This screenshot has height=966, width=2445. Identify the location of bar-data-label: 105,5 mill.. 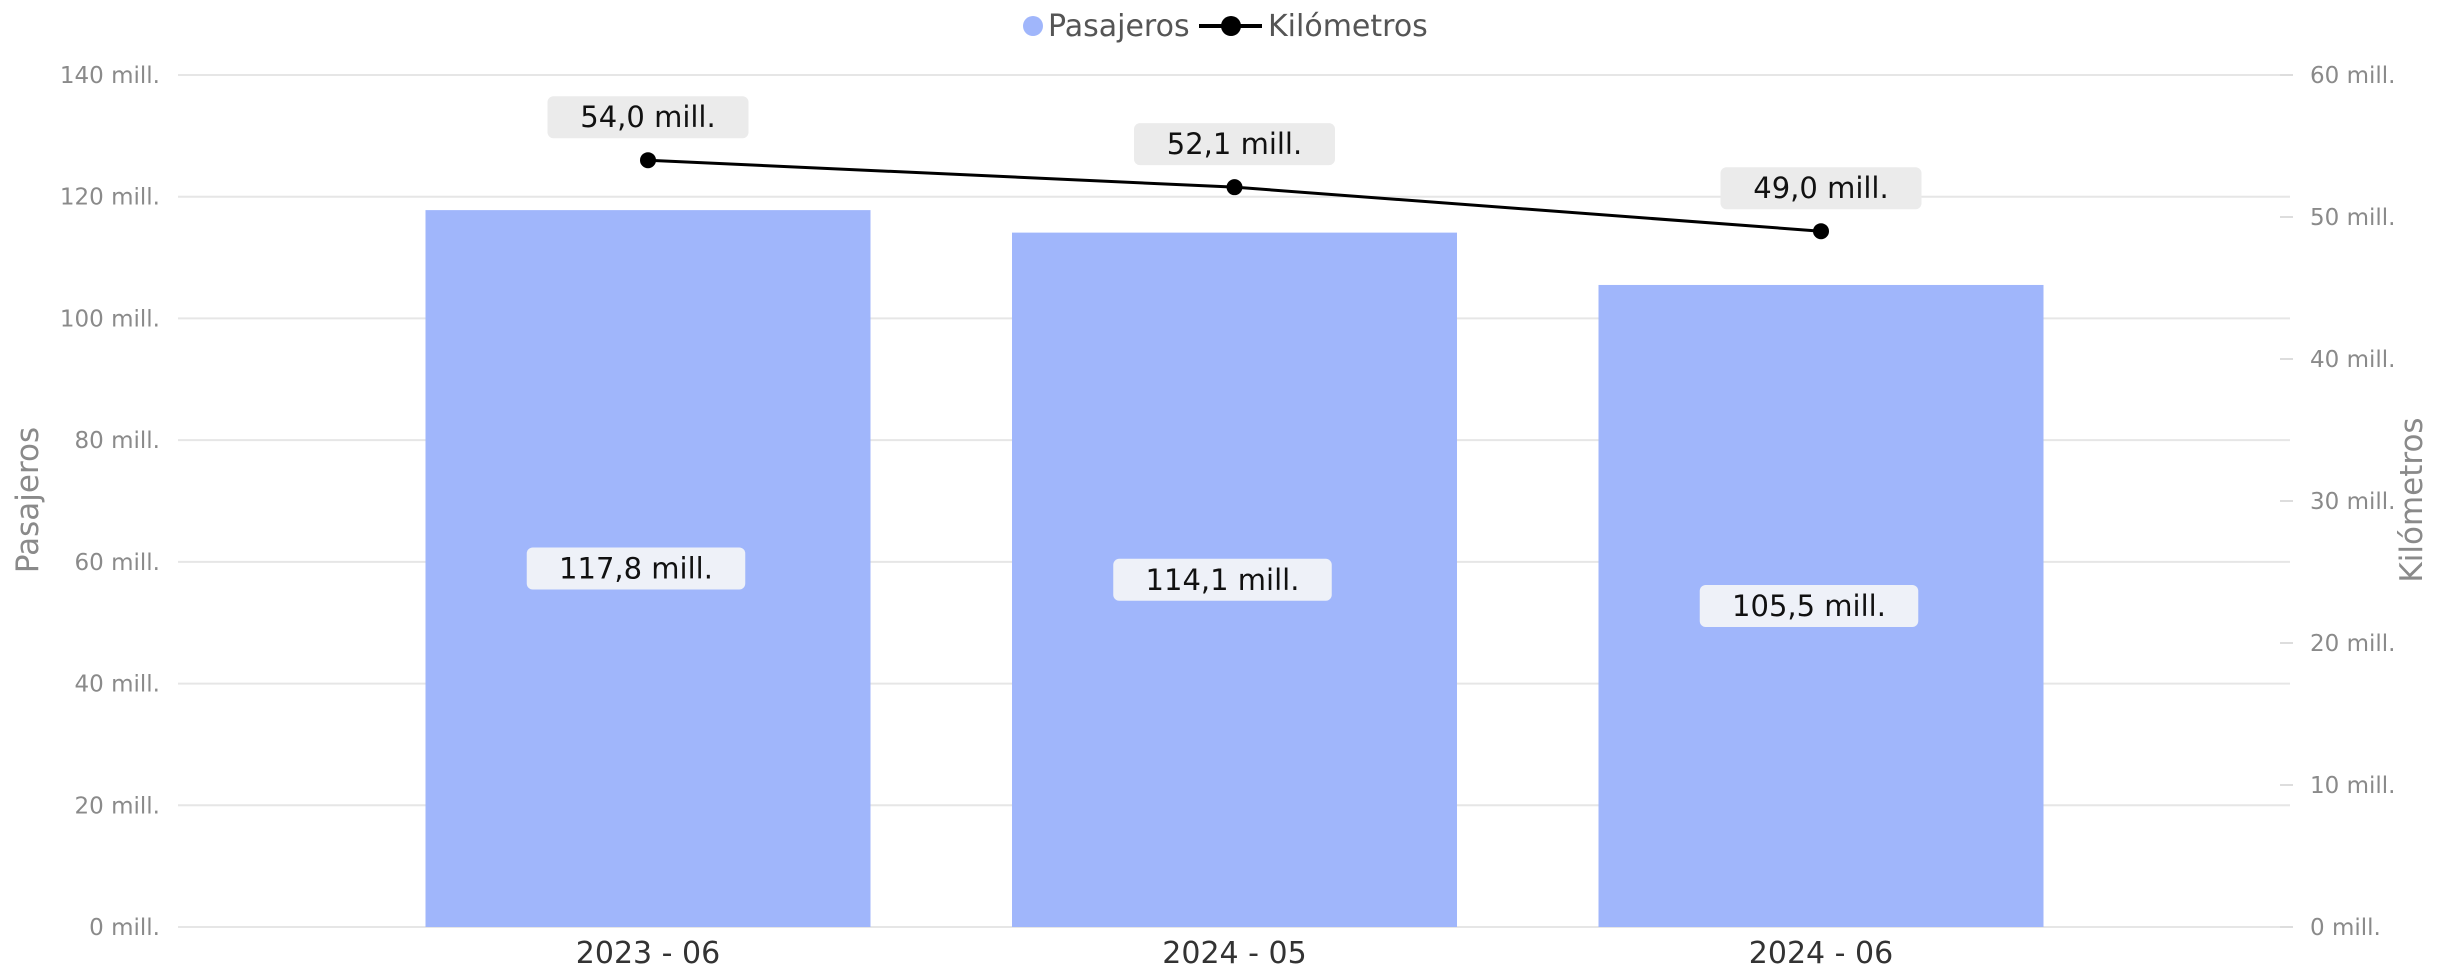
(1809, 605).